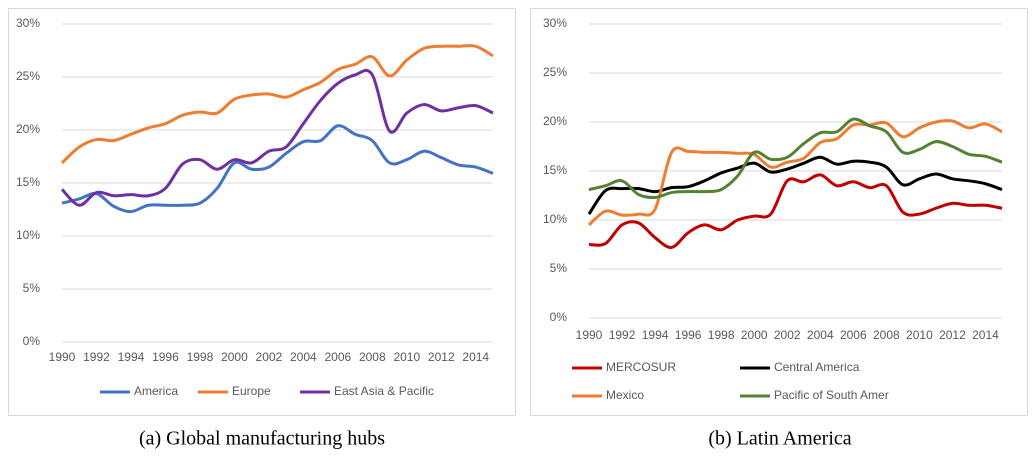  What do you see at coordinates (779, 439) in the screenshot?
I see `caption: (b) Latin America` at bounding box center [779, 439].